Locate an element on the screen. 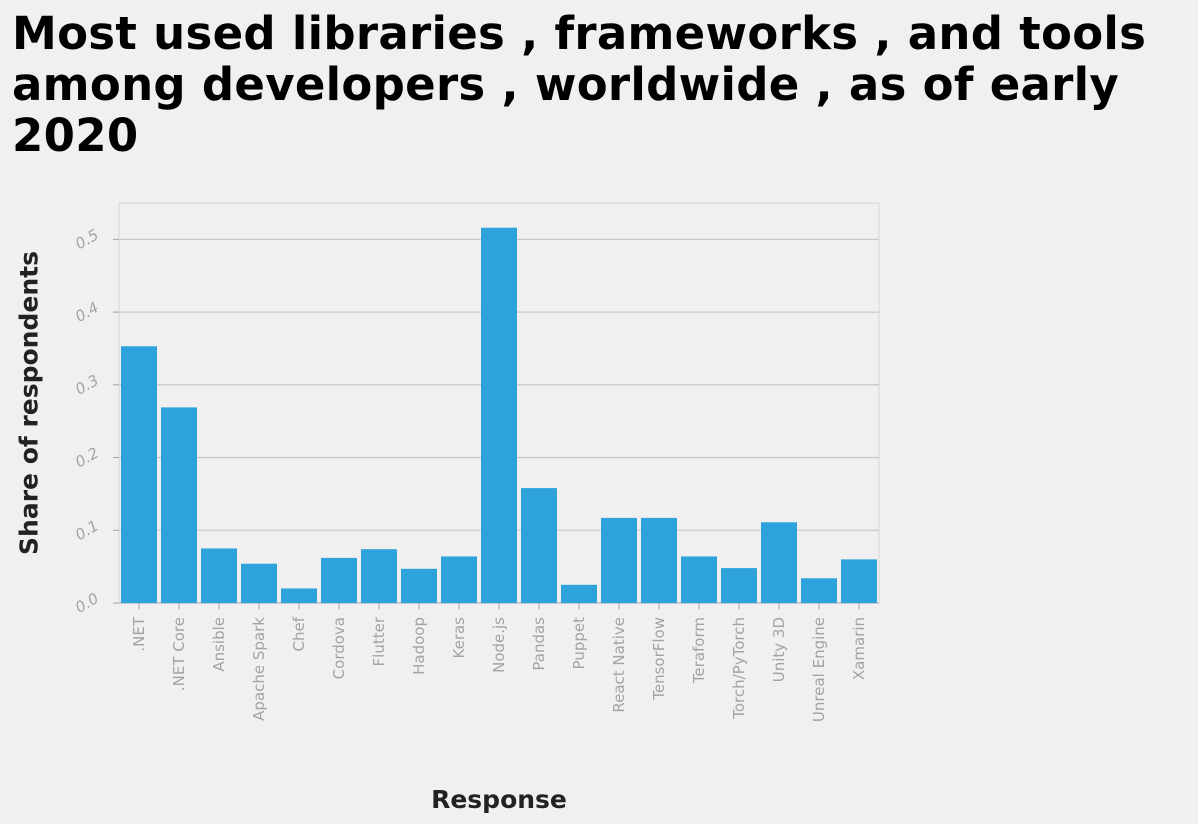 This screenshot has width=1198, height=824. x-tick-label: Unity 3D is located at coordinates (779, 649).